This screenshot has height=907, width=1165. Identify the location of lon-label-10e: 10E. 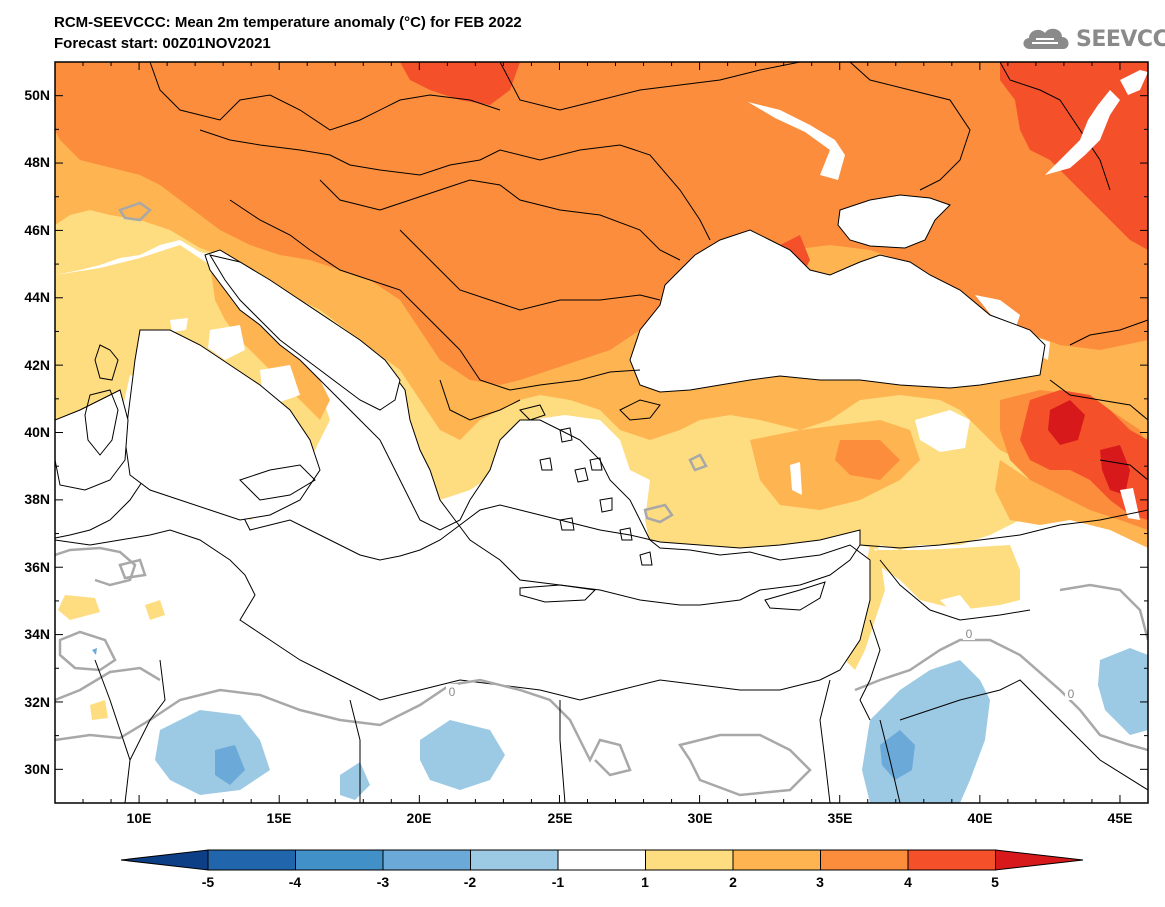
(139, 818).